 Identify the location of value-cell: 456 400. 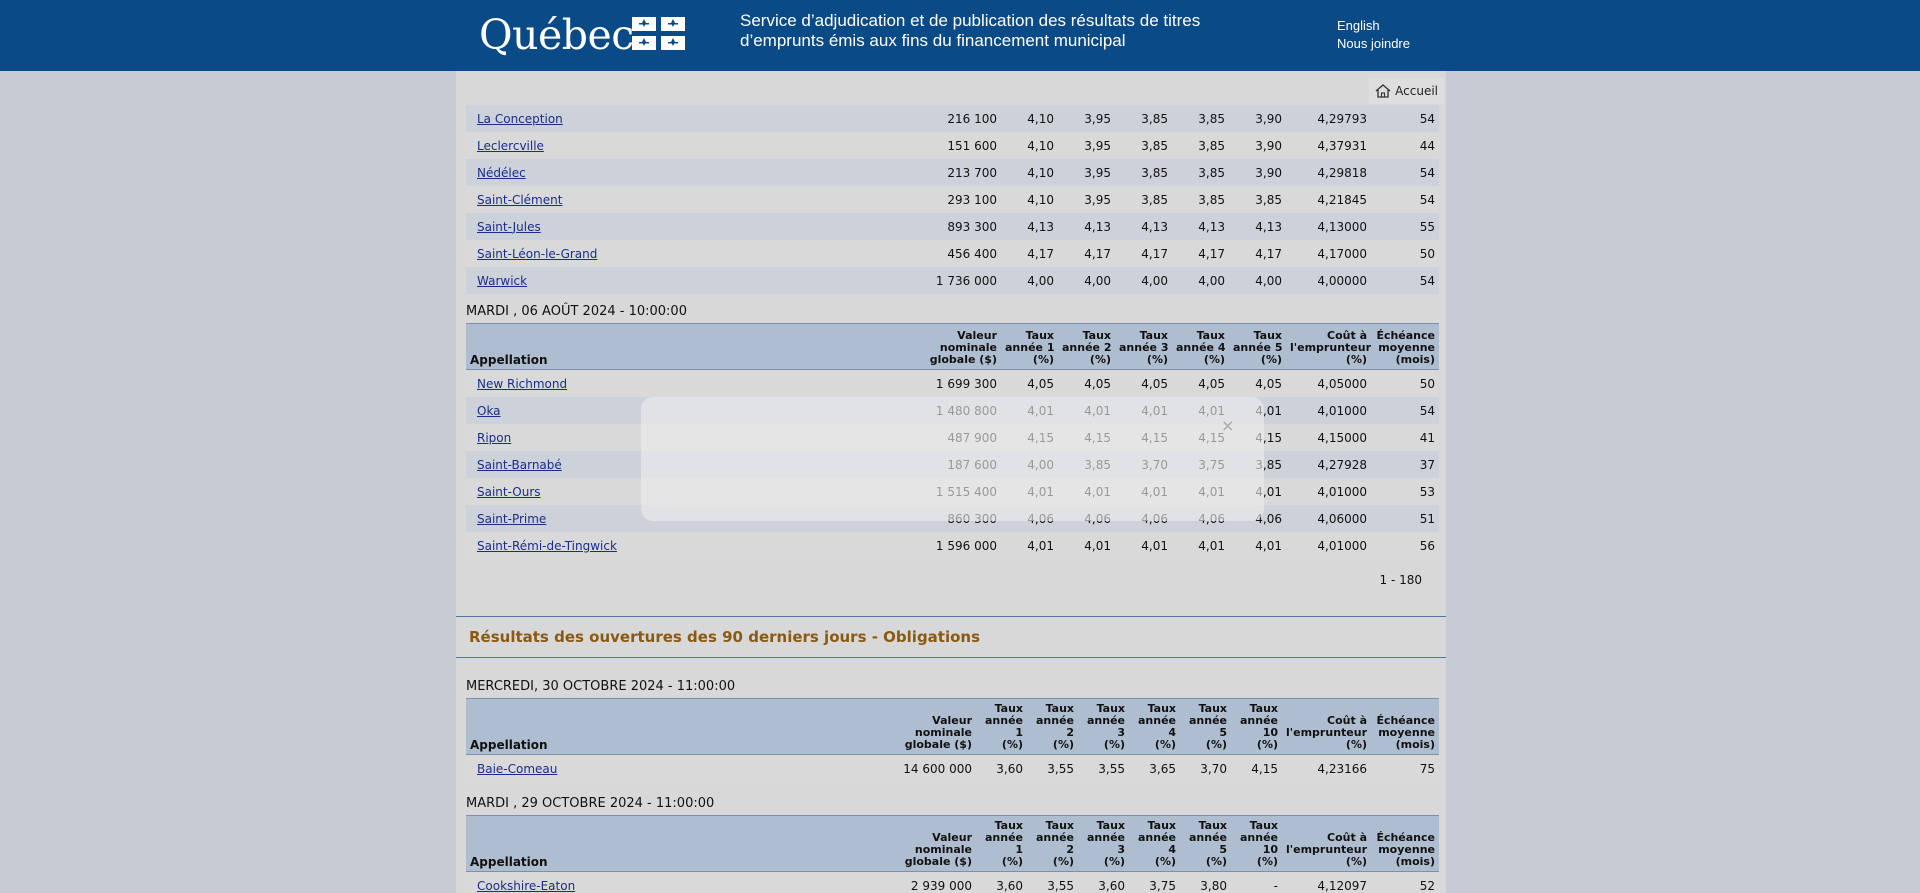
(958, 253).